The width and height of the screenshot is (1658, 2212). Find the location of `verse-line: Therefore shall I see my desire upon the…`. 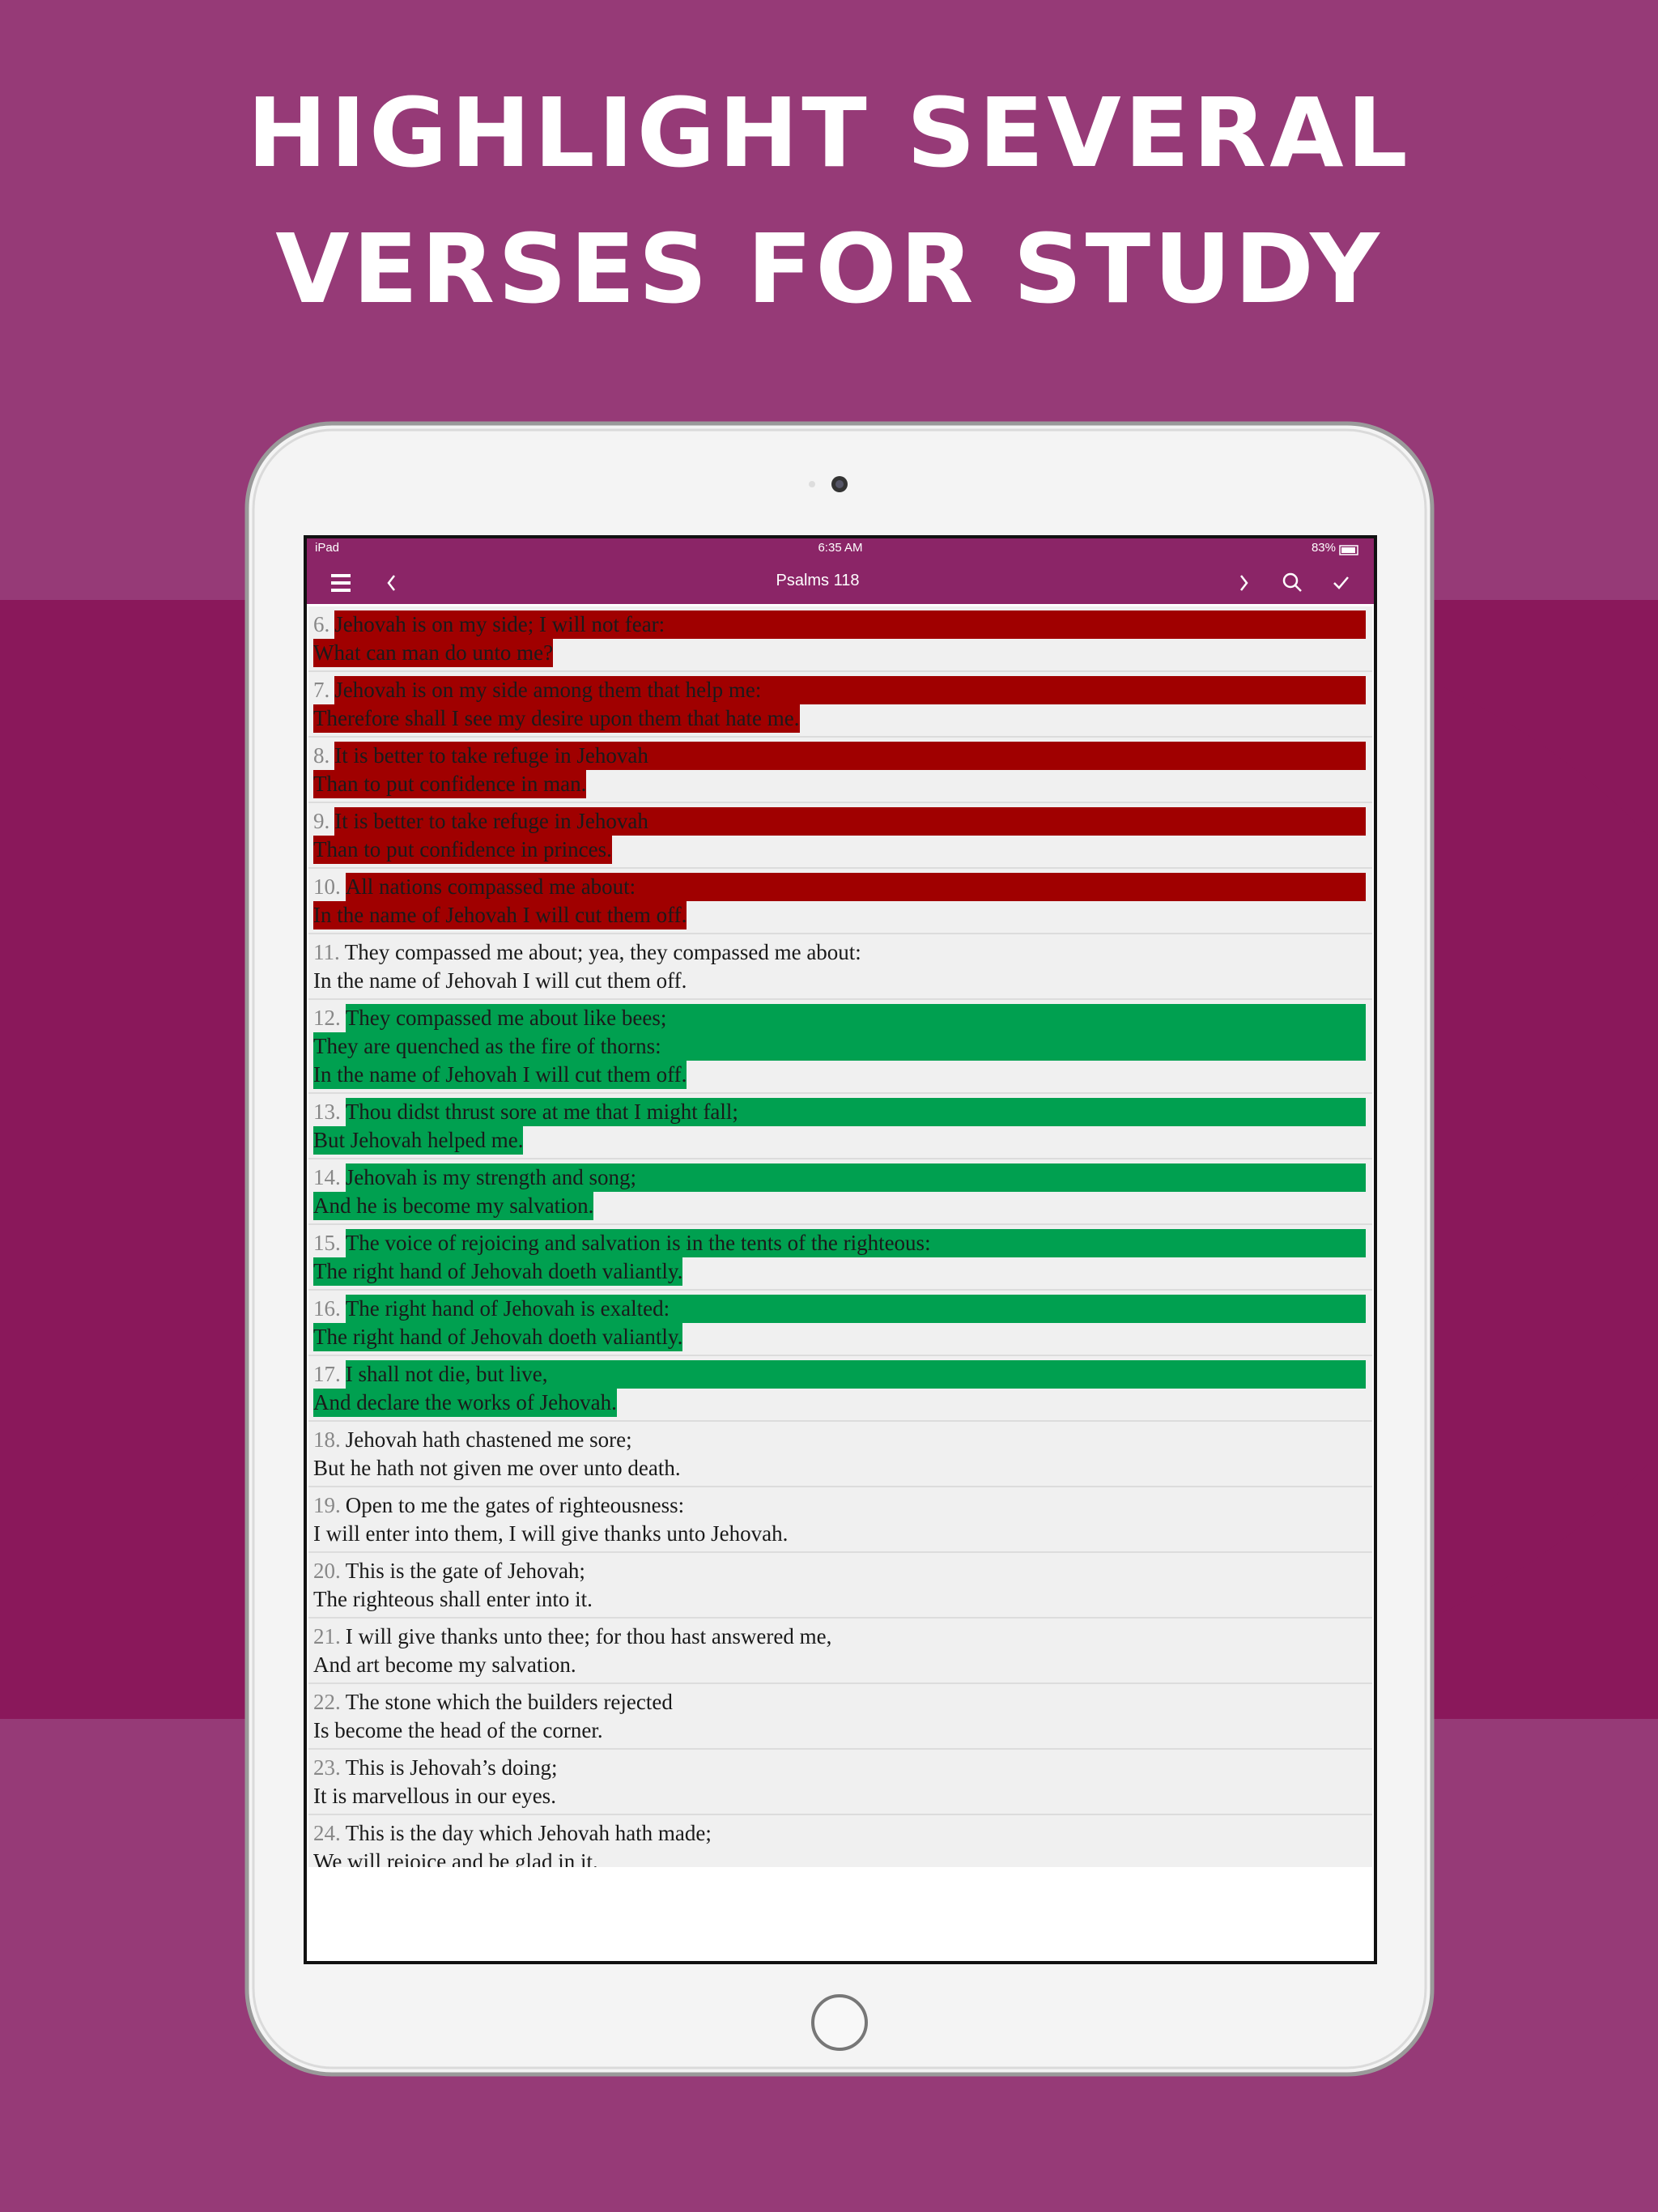

verse-line: Therefore shall I see my desire upon the… is located at coordinates (842, 719).